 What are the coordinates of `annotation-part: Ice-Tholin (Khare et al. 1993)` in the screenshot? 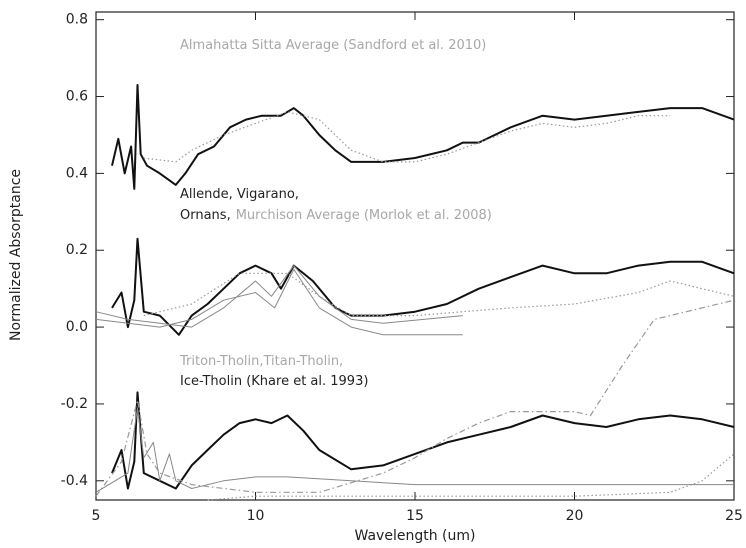 It's located at (274, 381).